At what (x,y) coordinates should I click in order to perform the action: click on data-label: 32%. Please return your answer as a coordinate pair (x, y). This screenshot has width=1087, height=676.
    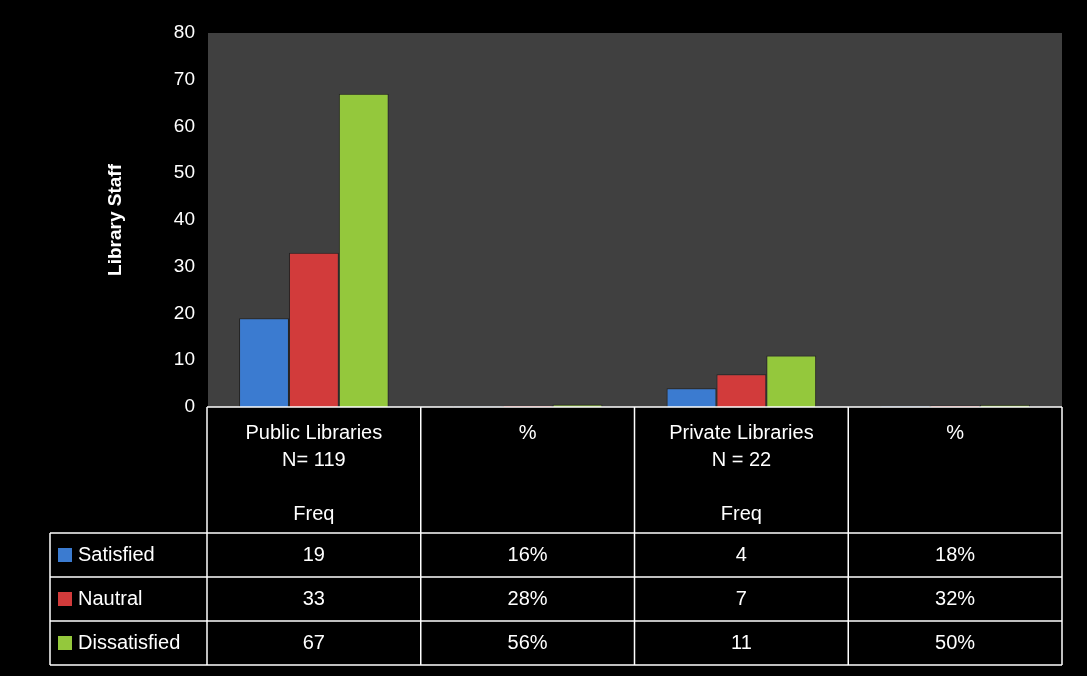
    Looking at the image, I should click on (955, 597).